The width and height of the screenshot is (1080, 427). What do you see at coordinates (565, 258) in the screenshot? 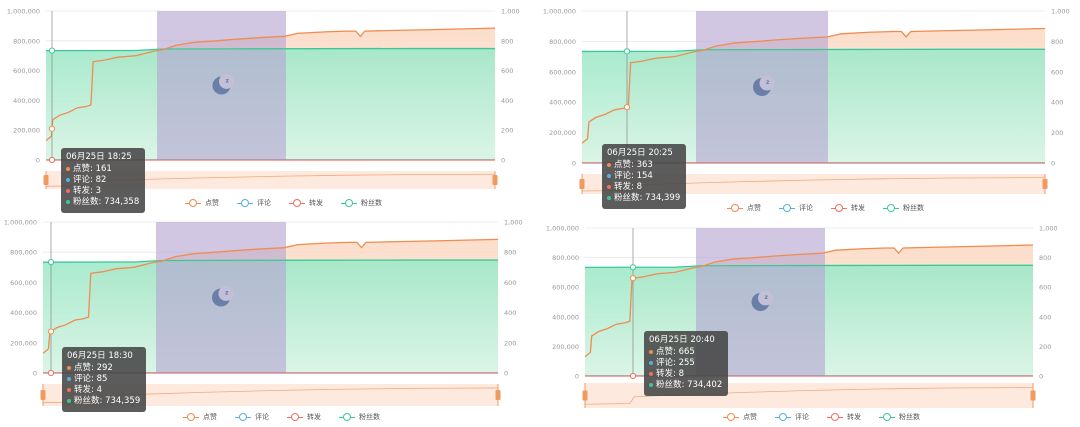
I see `left-tick-label: 800,000` at bounding box center [565, 258].